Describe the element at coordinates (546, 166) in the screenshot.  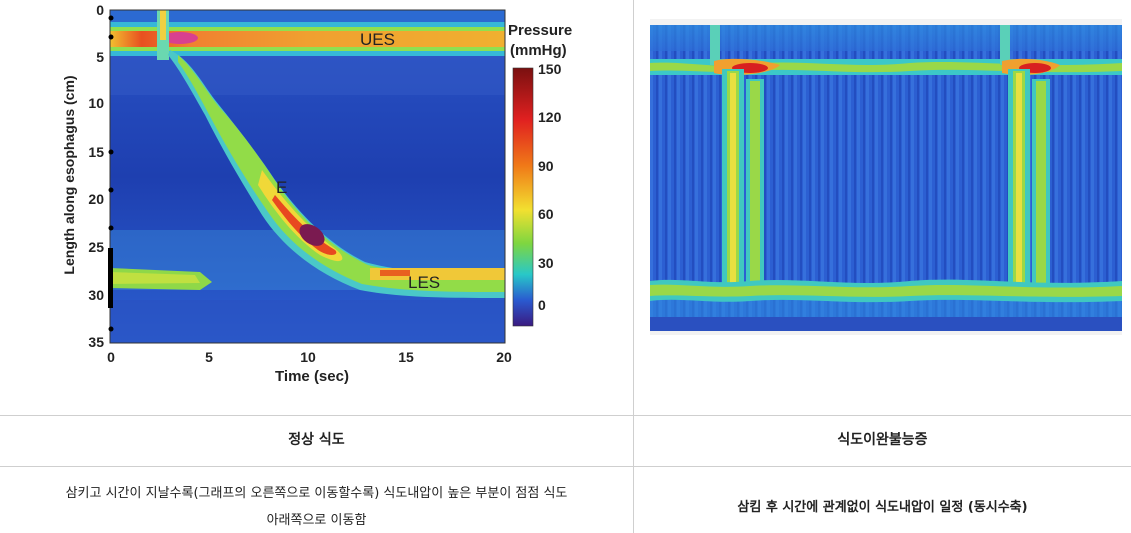
I see `colorbar-tick-label: 90` at that location.